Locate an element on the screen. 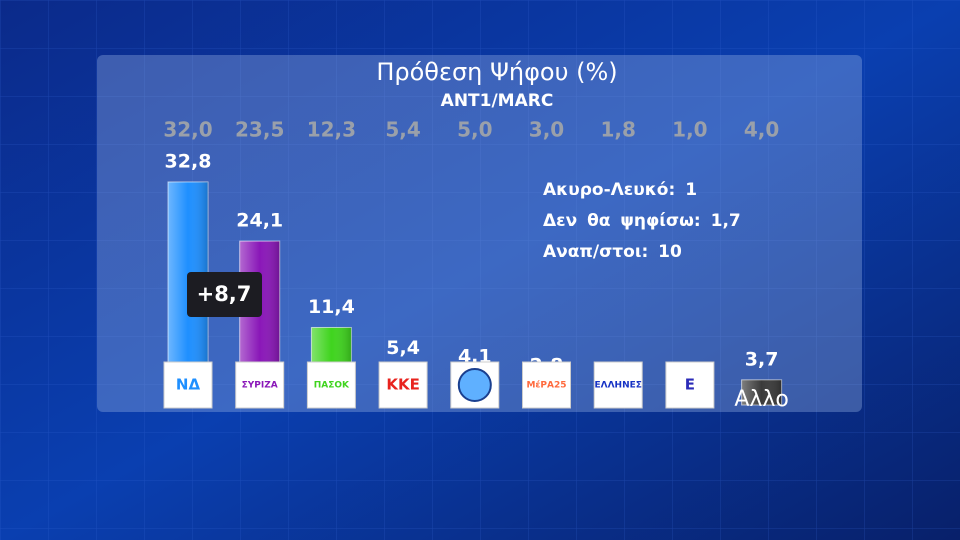  previous-value: 4,0 is located at coordinates (761, 130).